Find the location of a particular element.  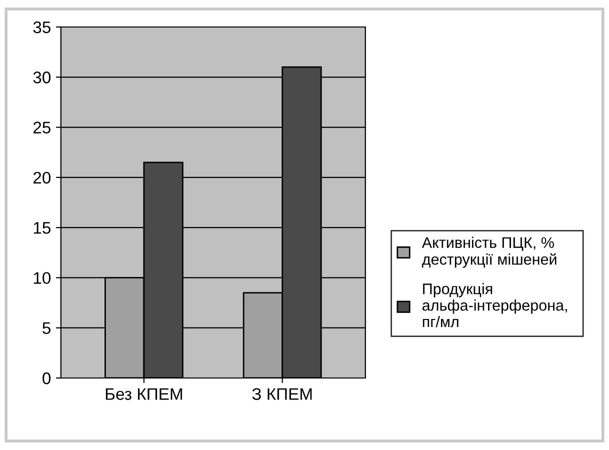

legend-label: Продукція альфа-інтерферона, пг/мл is located at coordinates (494, 305).